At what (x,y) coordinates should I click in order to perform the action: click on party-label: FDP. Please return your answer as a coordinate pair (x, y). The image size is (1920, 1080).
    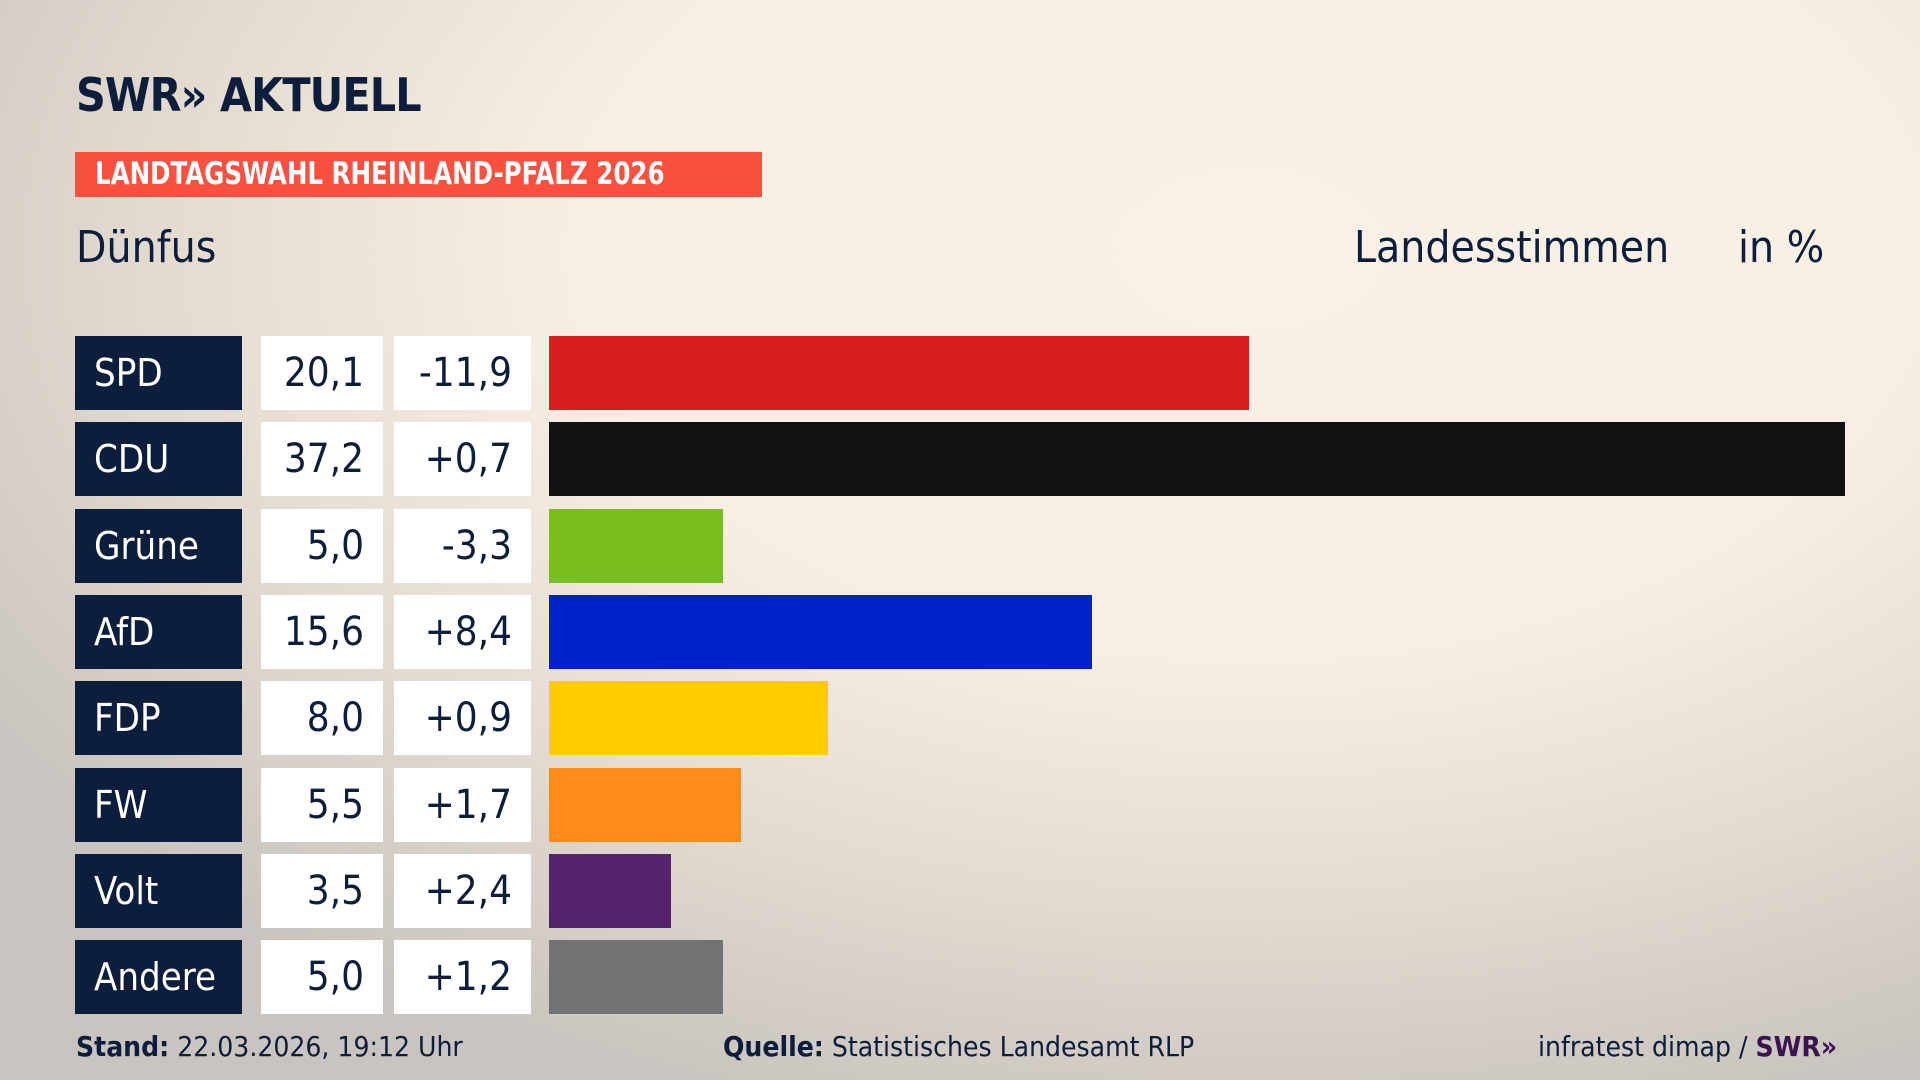
    Looking at the image, I should click on (158, 718).